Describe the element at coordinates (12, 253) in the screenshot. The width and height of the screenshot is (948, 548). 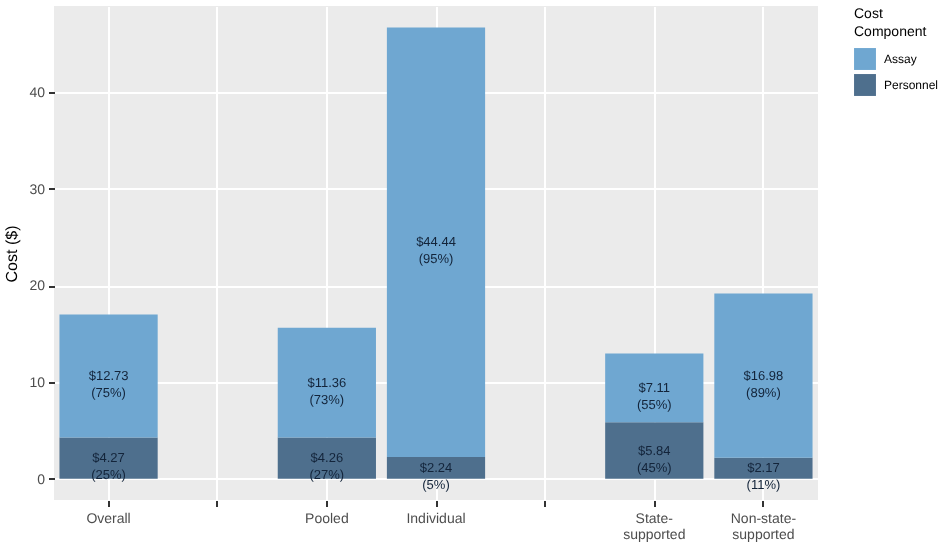
I see `y-axis-title: Cost ($)` at that location.